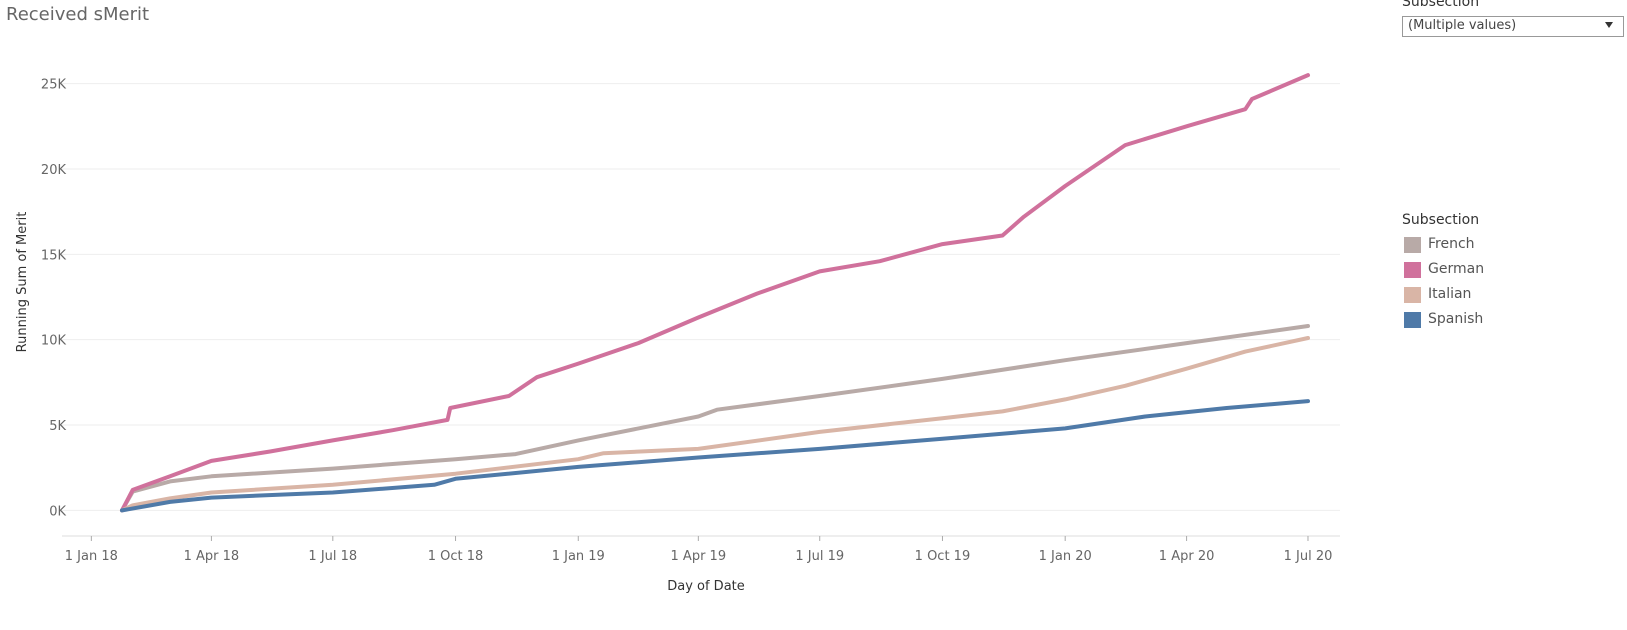 The width and height of the screenshot is (1627, 630). Describe the element at coordinates (91, 556) in the screenshot. I see `x-tick-label: 1 Jan 18` at that location.